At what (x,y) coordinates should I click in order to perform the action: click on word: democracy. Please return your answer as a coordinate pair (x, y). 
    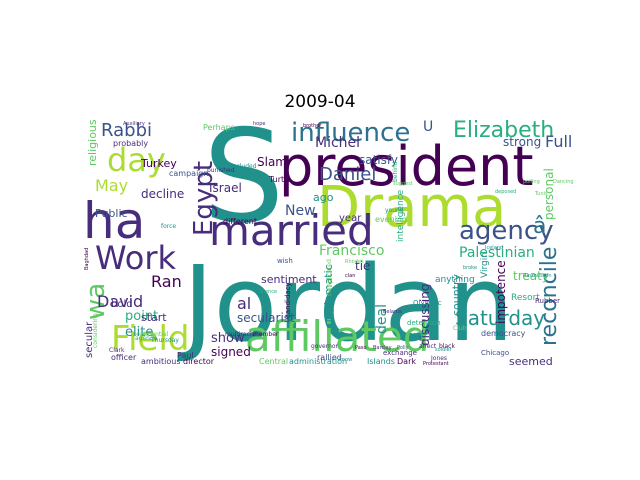
    Looking at the image, I should click on (503, 333).